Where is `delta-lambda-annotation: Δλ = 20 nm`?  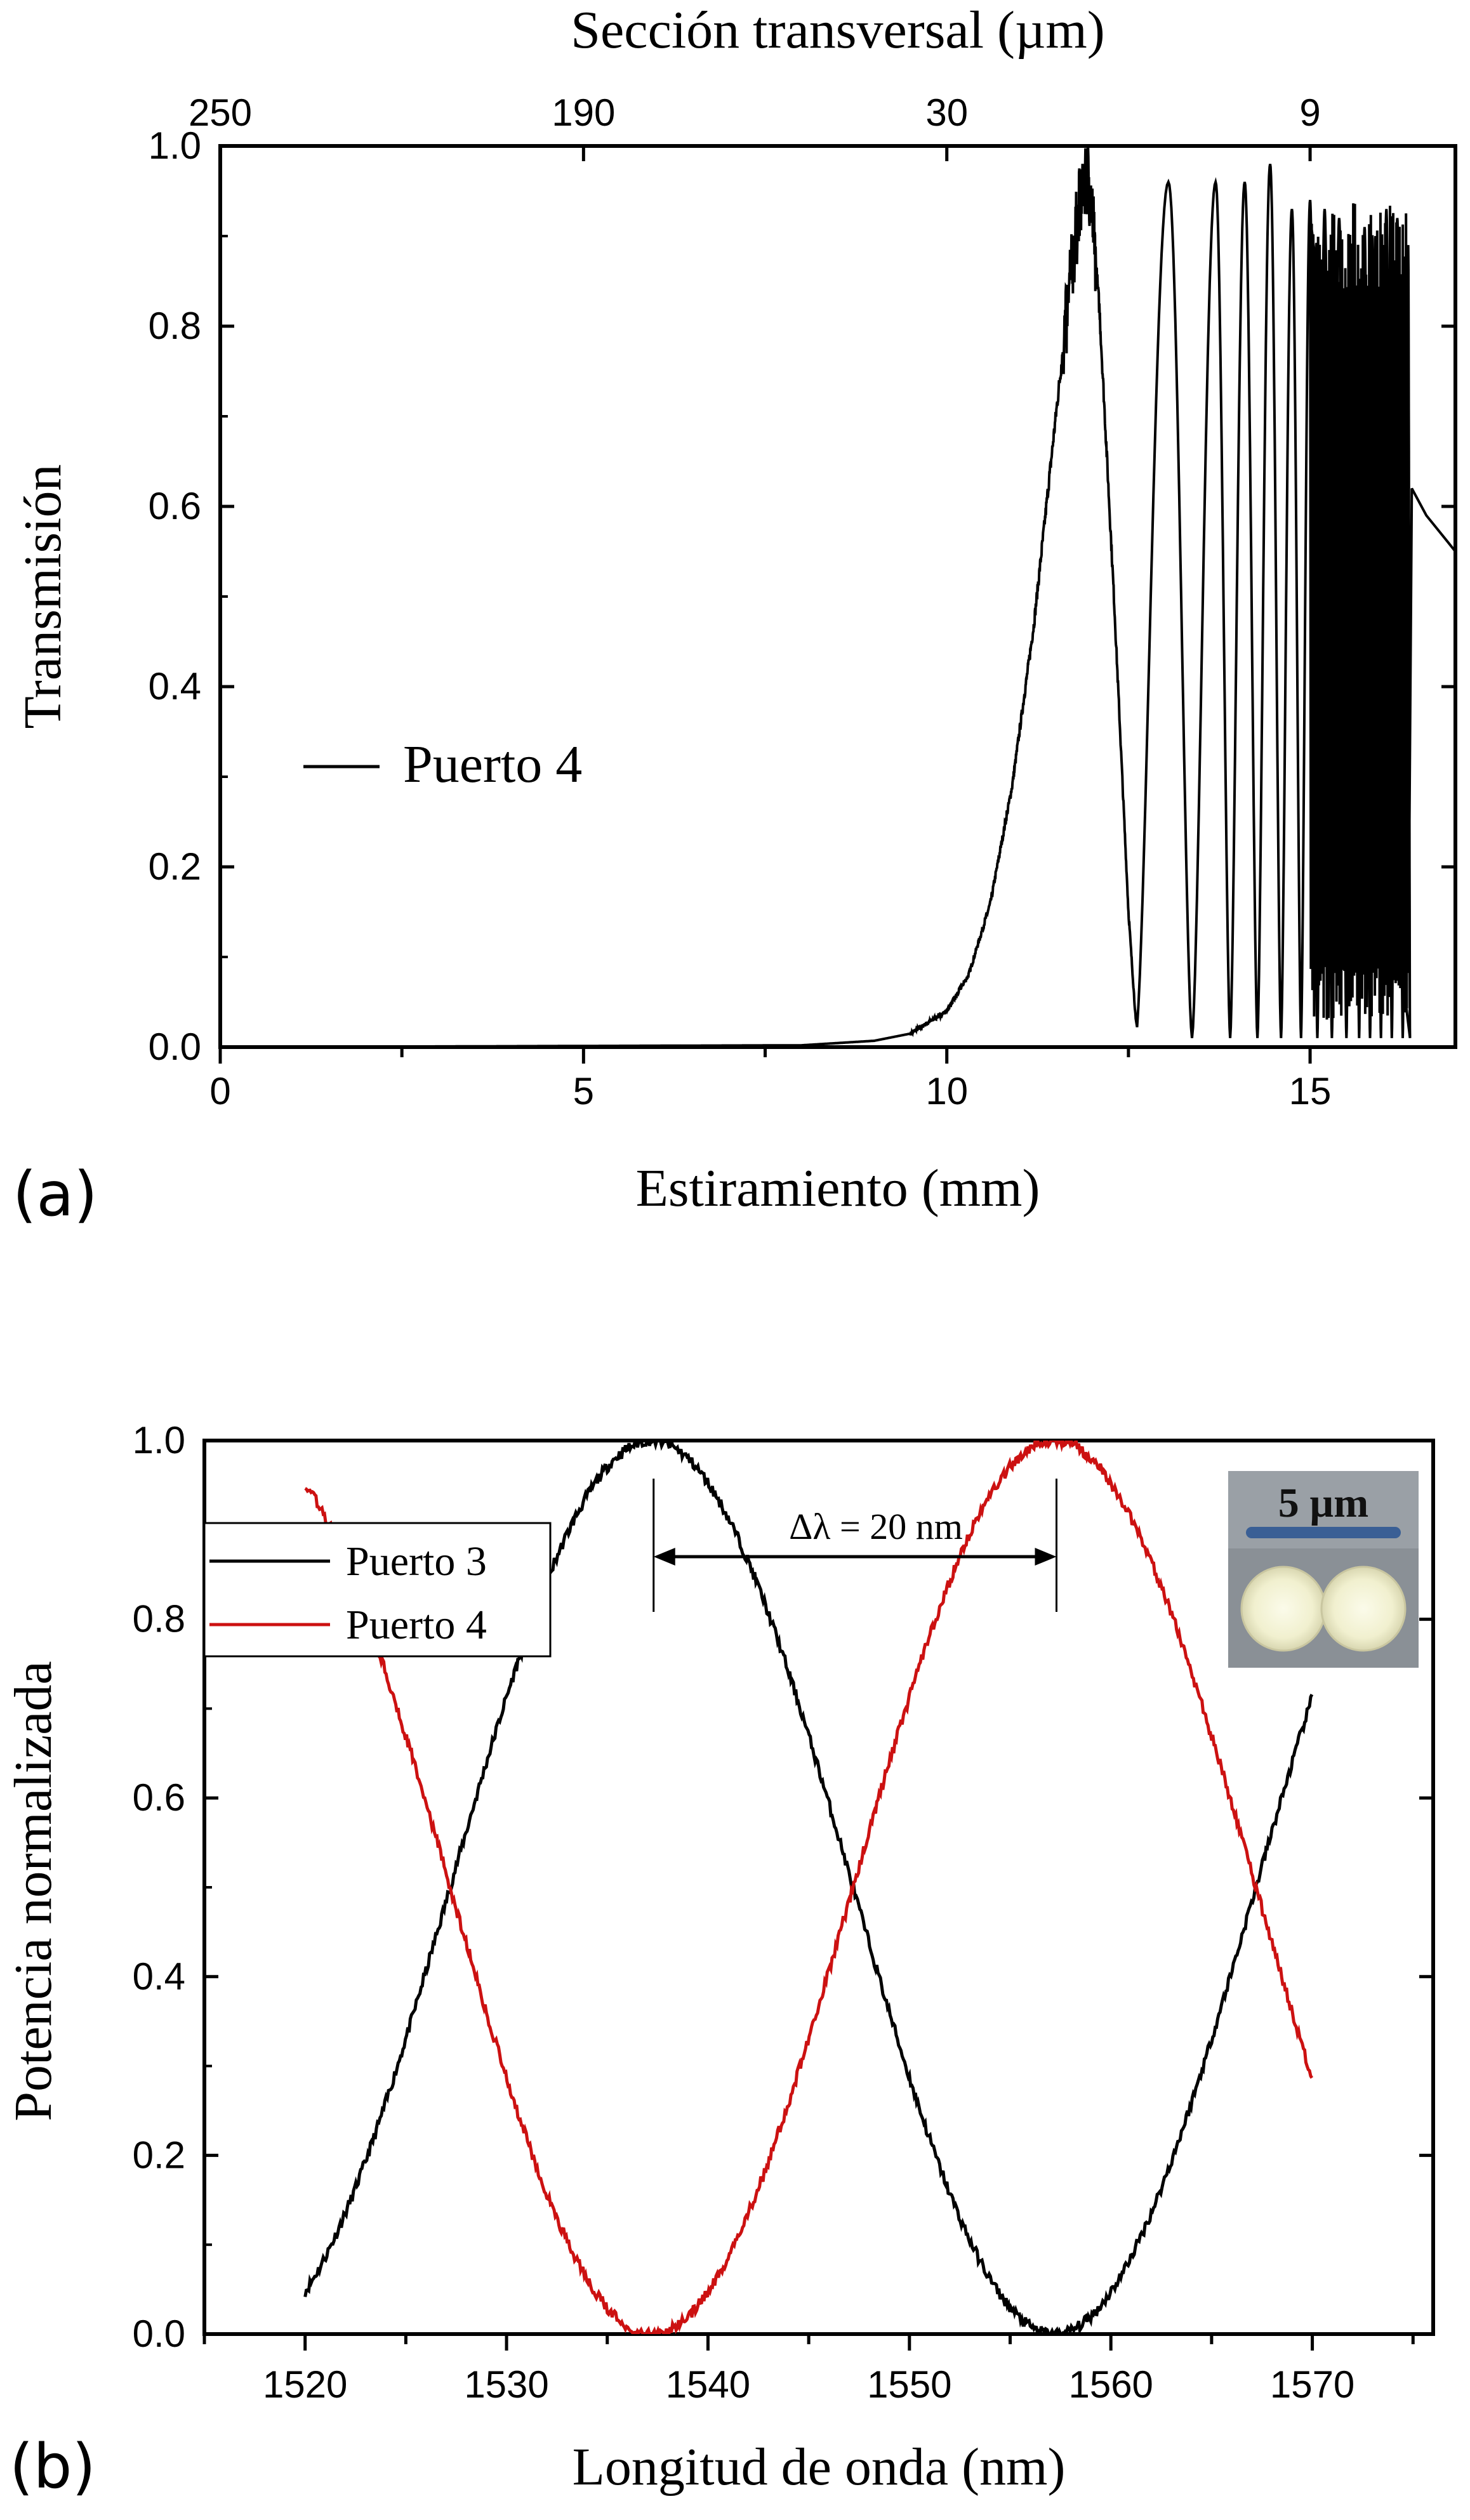 delta-lambda-annotation: Δλ = 20 nm is located at coordinates (855, 1545).